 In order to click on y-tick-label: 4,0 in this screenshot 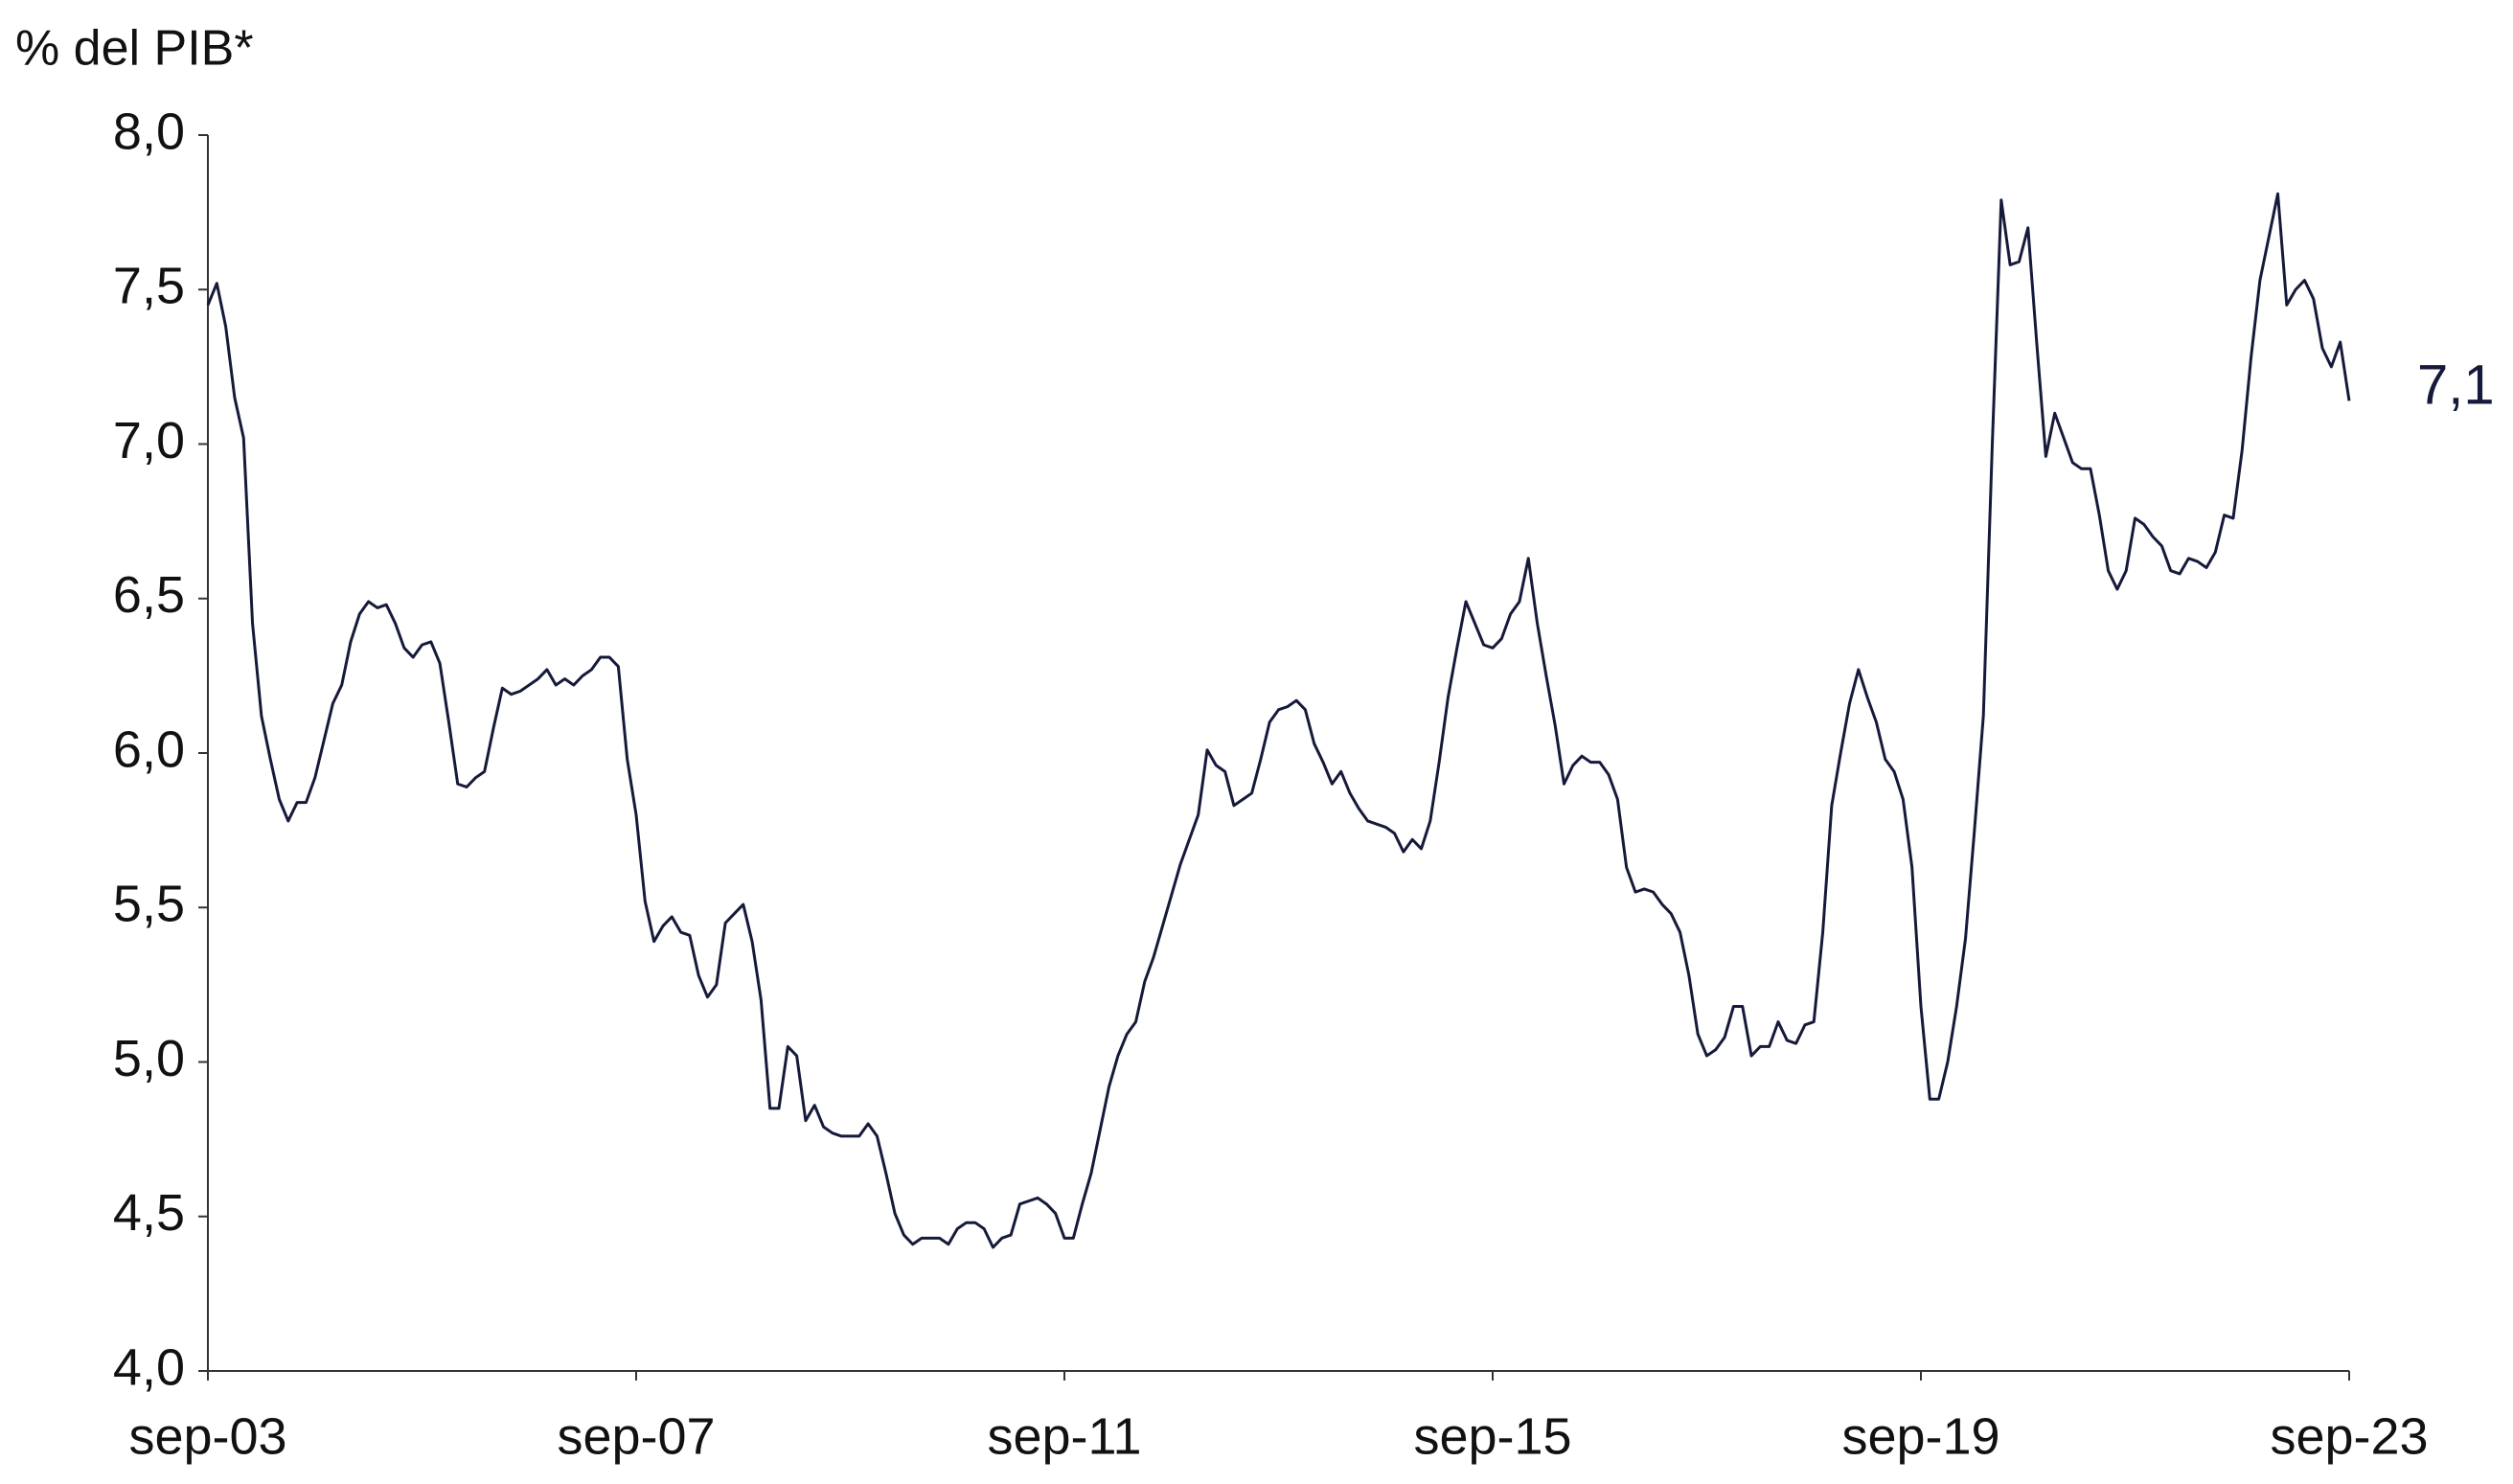, I will do `click(149, 1367)`.